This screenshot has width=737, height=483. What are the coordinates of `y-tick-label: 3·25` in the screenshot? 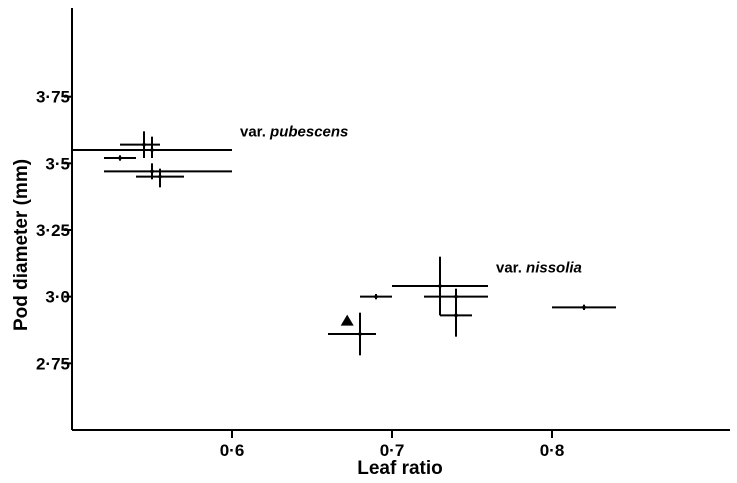 It's located at (53, 230).